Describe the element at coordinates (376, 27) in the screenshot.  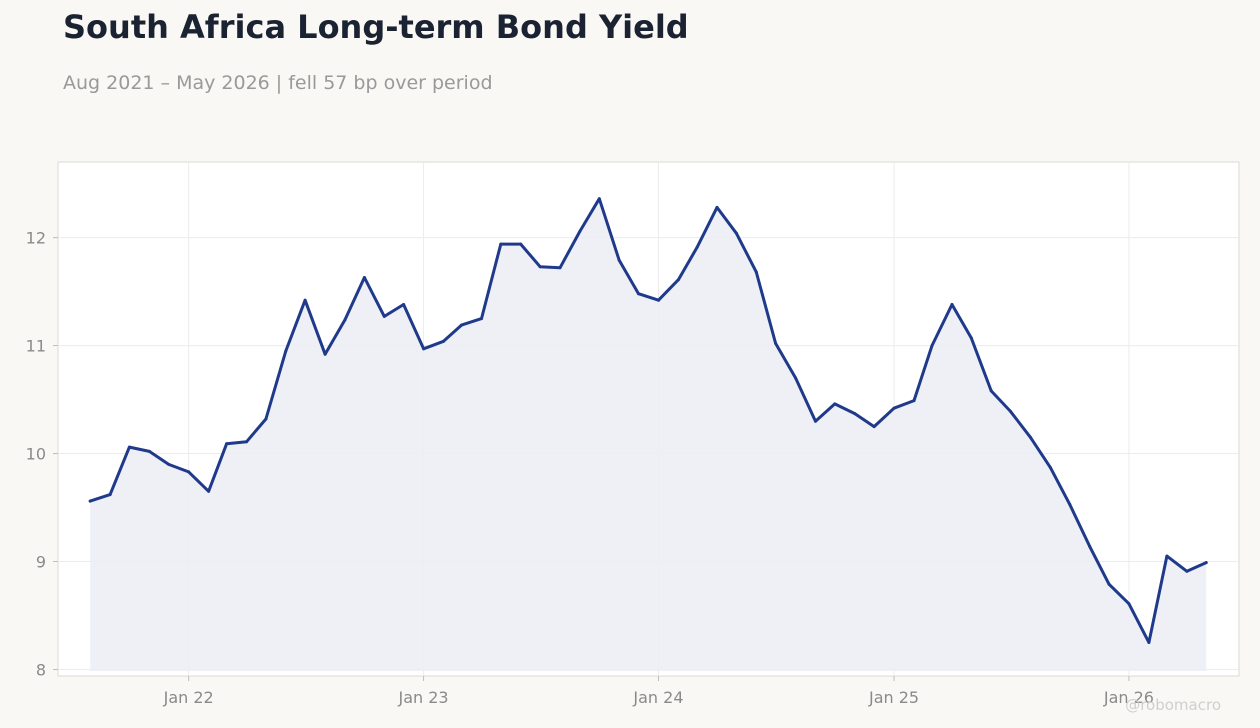
I see `chart-title: South Africa Long-term Bond Yield` at that location.